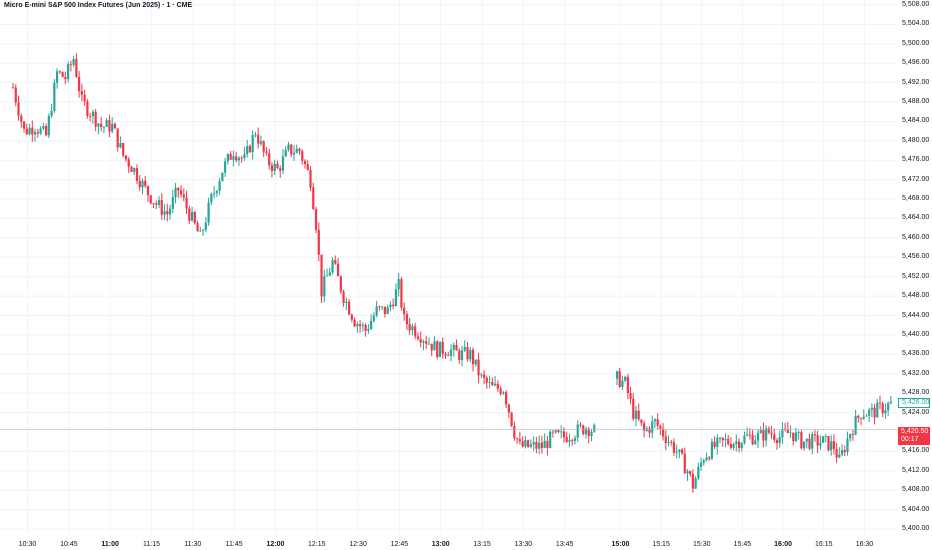  I want to click on time-tick-label: 13:30, so click(523, 544).